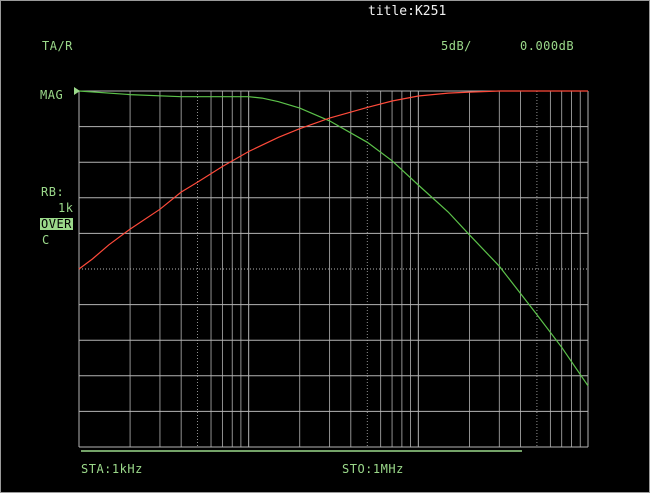 This screenshot has height=493, width=650. Describe the element at coordinates (77, 91) in the screenshot. I see `reference-marker-icon` at that location.